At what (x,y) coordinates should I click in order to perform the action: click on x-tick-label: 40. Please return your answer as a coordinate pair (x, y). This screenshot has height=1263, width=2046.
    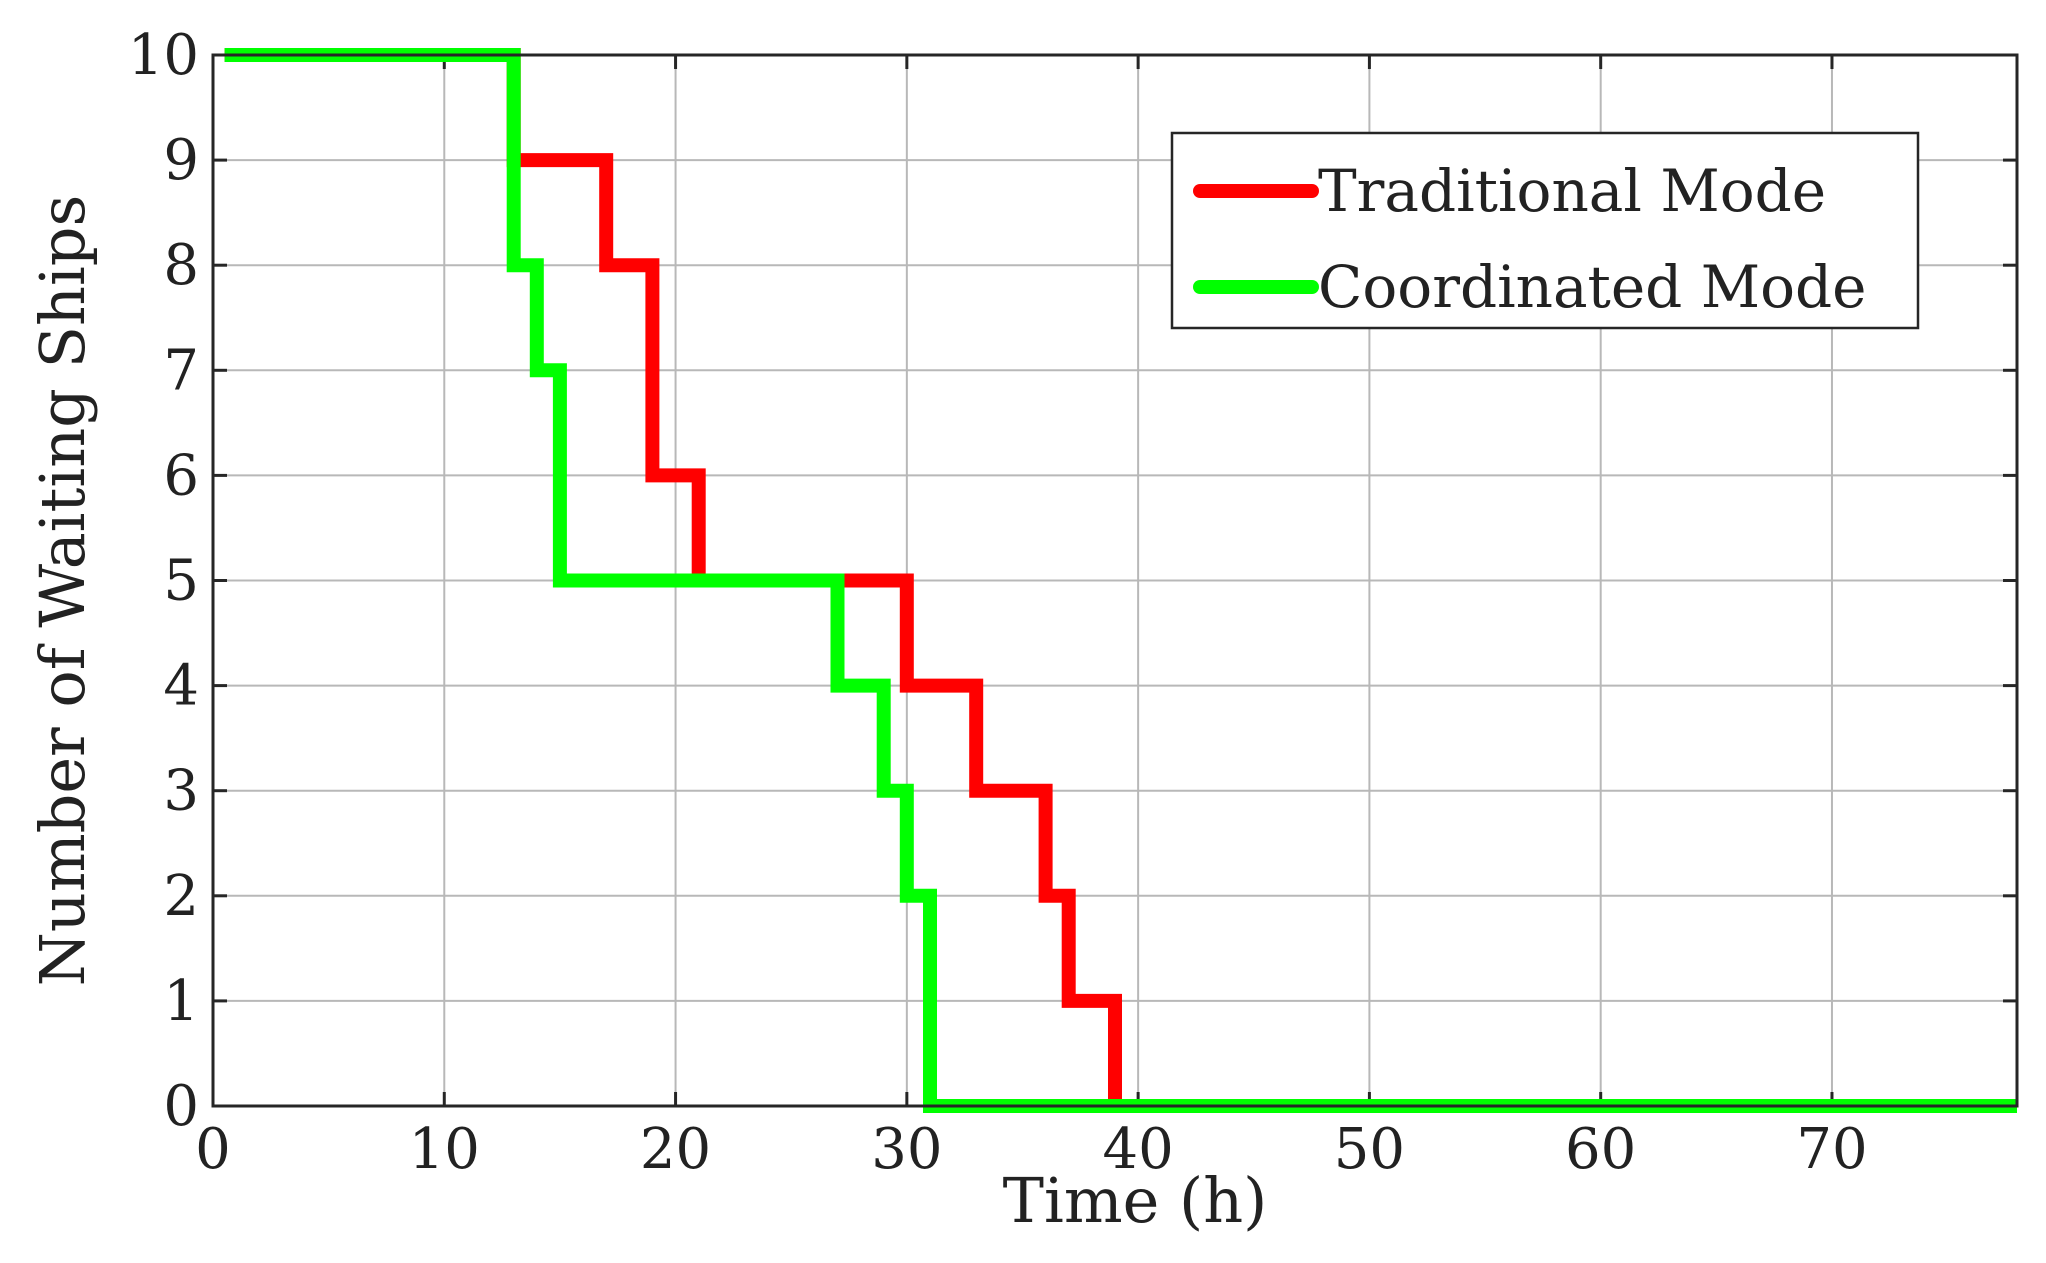
    Looking at the image, I should click on (1137, 1149).